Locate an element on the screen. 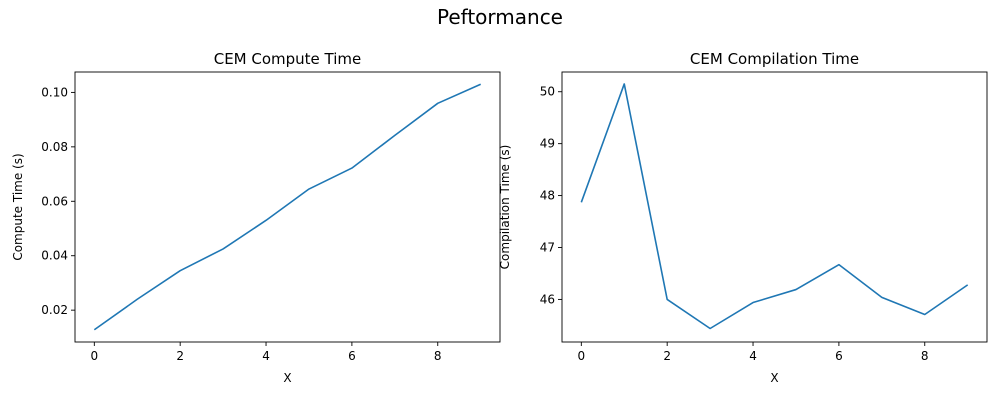  chart-1-x-axis-label: X is located at coordinates (287, 378).